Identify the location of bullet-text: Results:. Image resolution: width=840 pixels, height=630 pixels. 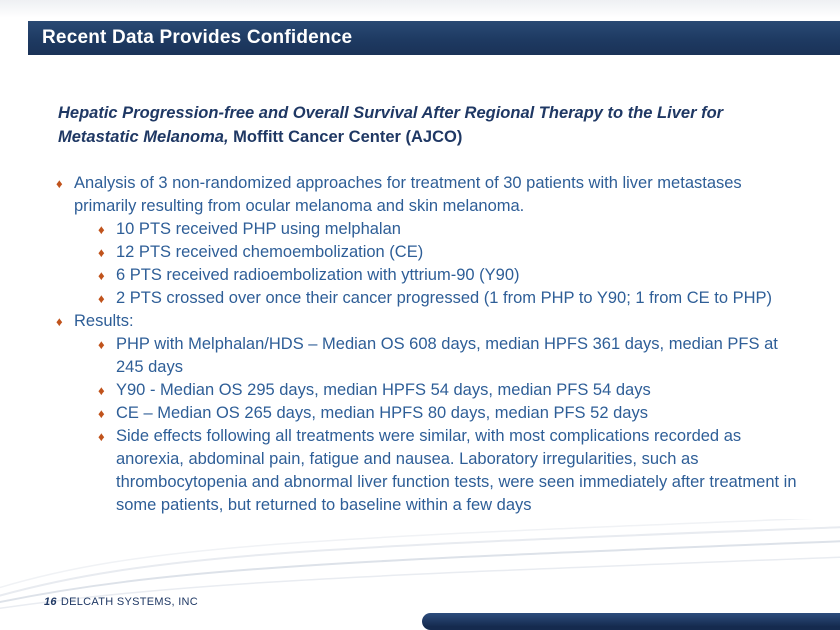
(104, 321).